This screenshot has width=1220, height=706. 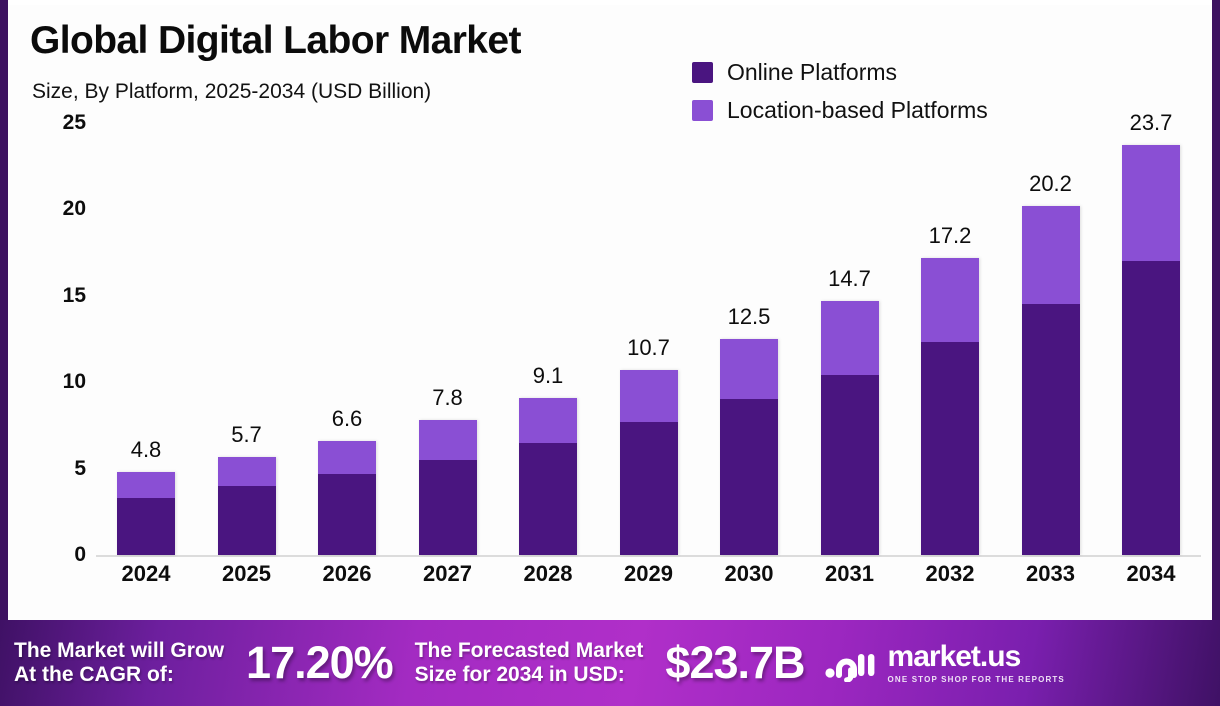 I want to click on y-axis-tick-label: 25, so click(x=74, y=122).